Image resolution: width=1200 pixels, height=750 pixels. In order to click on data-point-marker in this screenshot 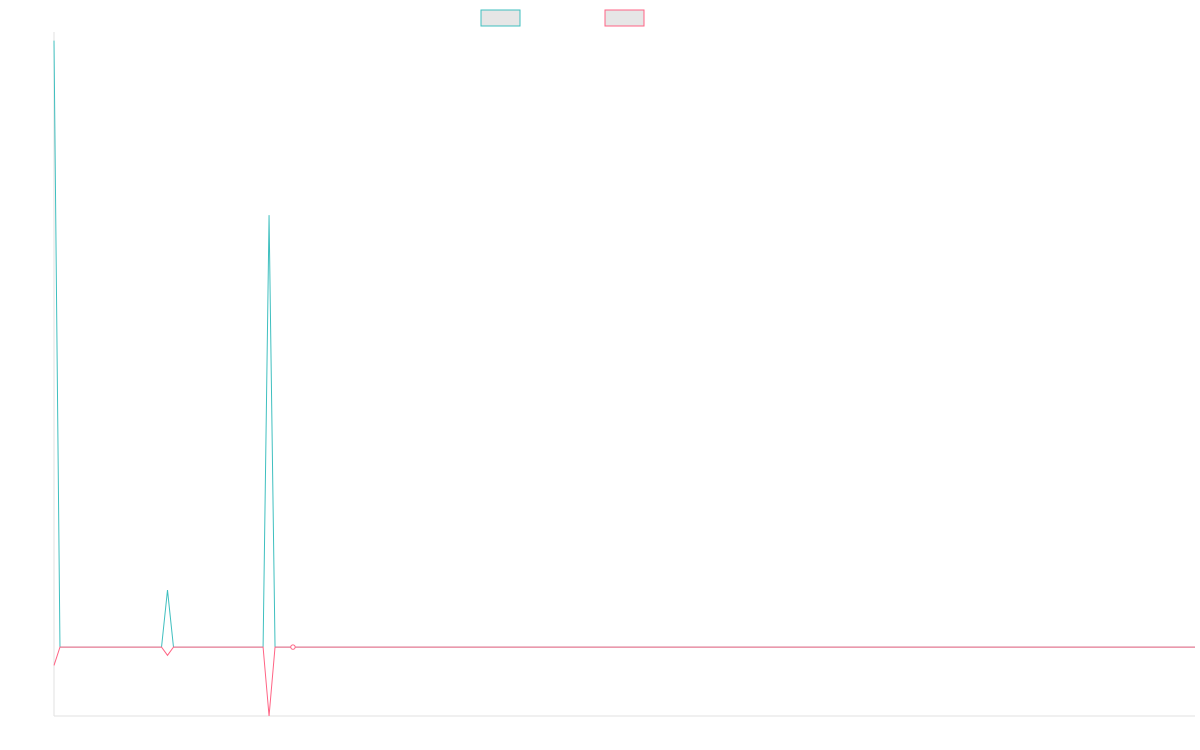, I will do `click(293, 647)`.